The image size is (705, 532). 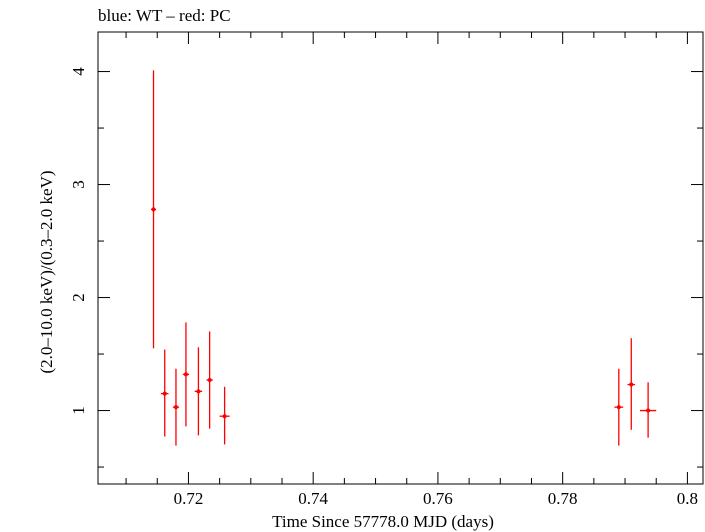 I want to click on x-tick-label: 0.8, so click(x=687, y=498).